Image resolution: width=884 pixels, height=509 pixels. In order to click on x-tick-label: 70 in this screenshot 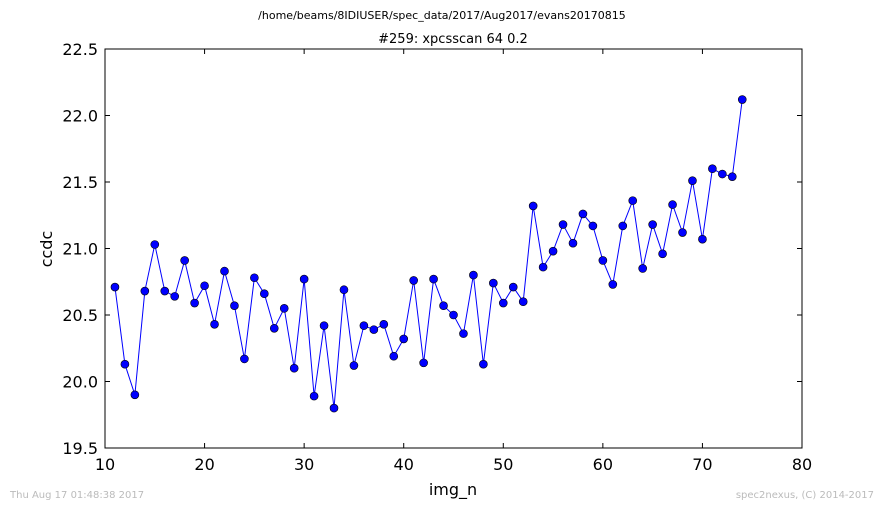, I will do `click(702, 464)`.